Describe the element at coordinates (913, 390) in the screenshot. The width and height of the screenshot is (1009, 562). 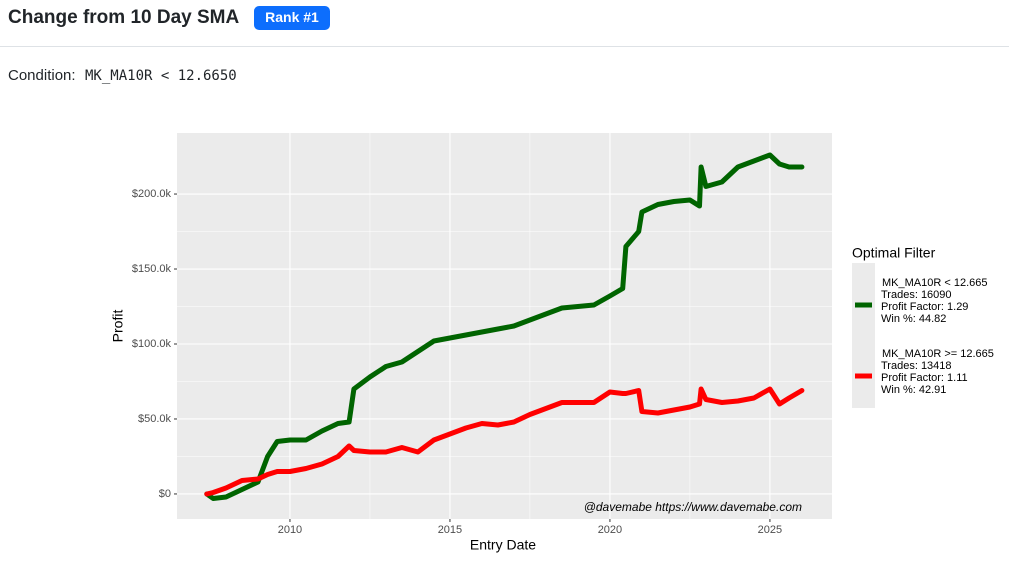
I see `legend-detail: Win %: 42.91` at that location.